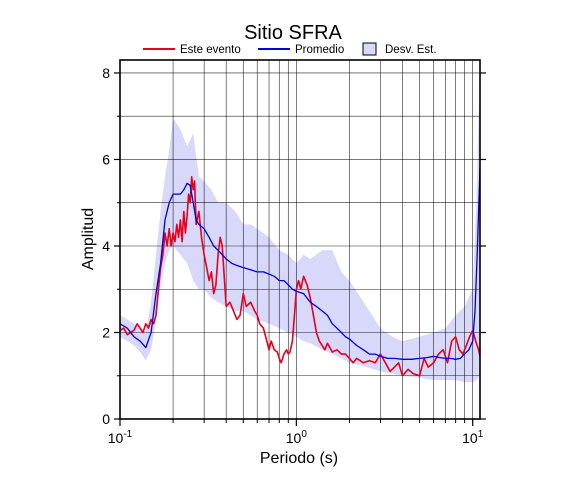 Image resolution: width=586 pixels, height=480 pixels. I want to click on legend-label-2: Desv. Est., so click(411, 50).